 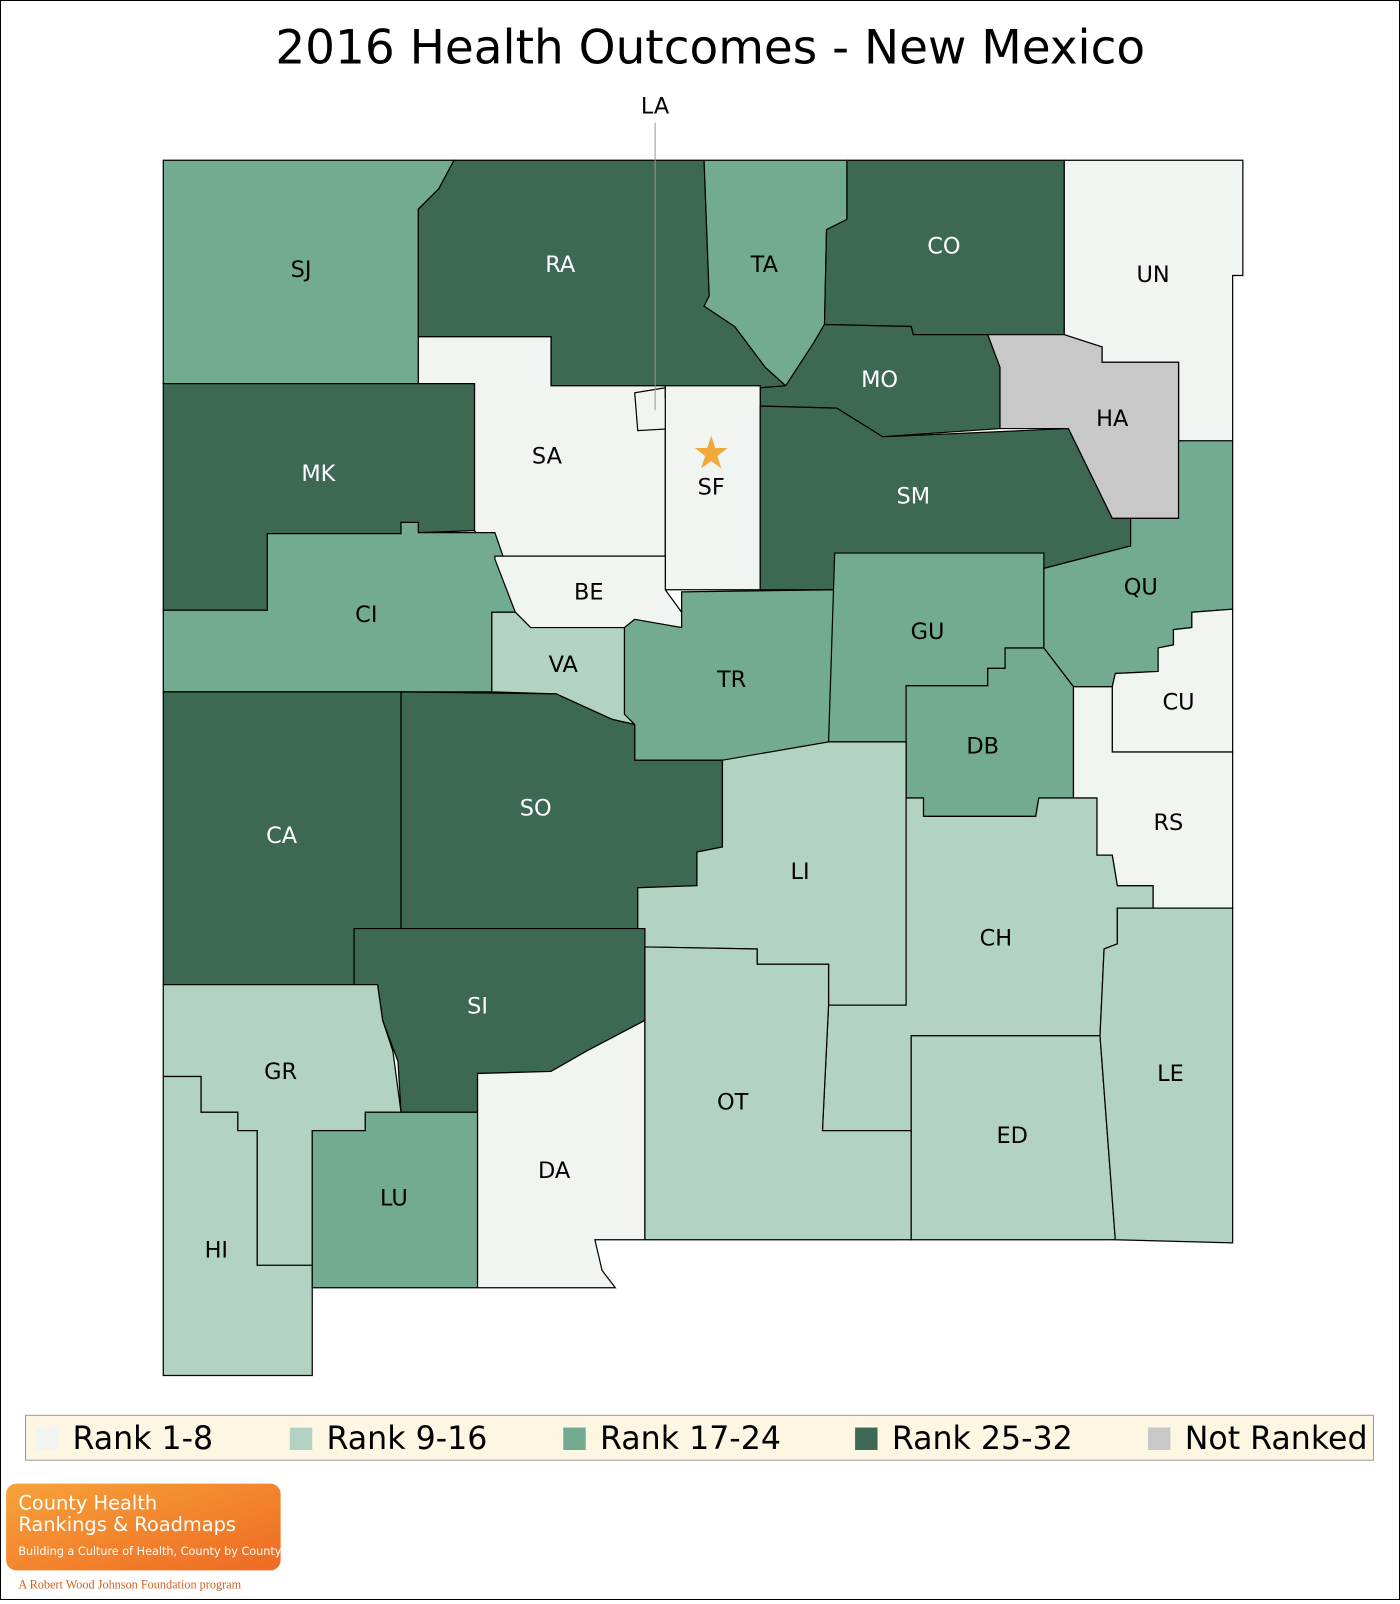 I want to click on county-label: DA, so click(x=554, y=1171).